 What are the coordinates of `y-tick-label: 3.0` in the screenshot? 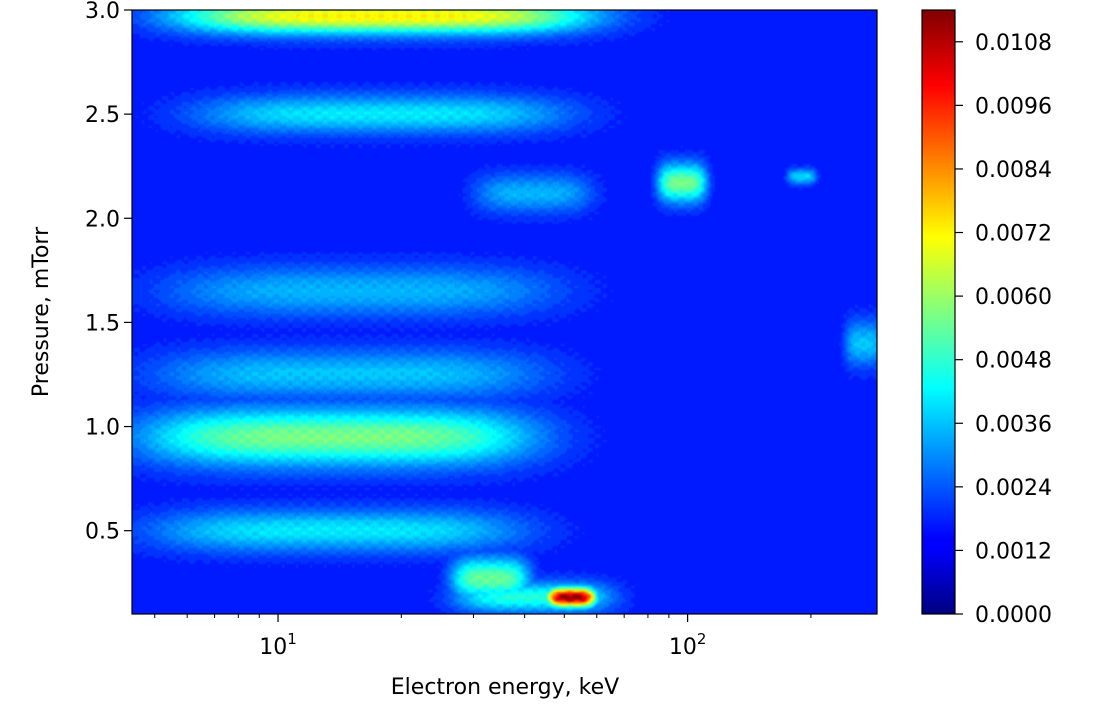 It's located at (102, 12).